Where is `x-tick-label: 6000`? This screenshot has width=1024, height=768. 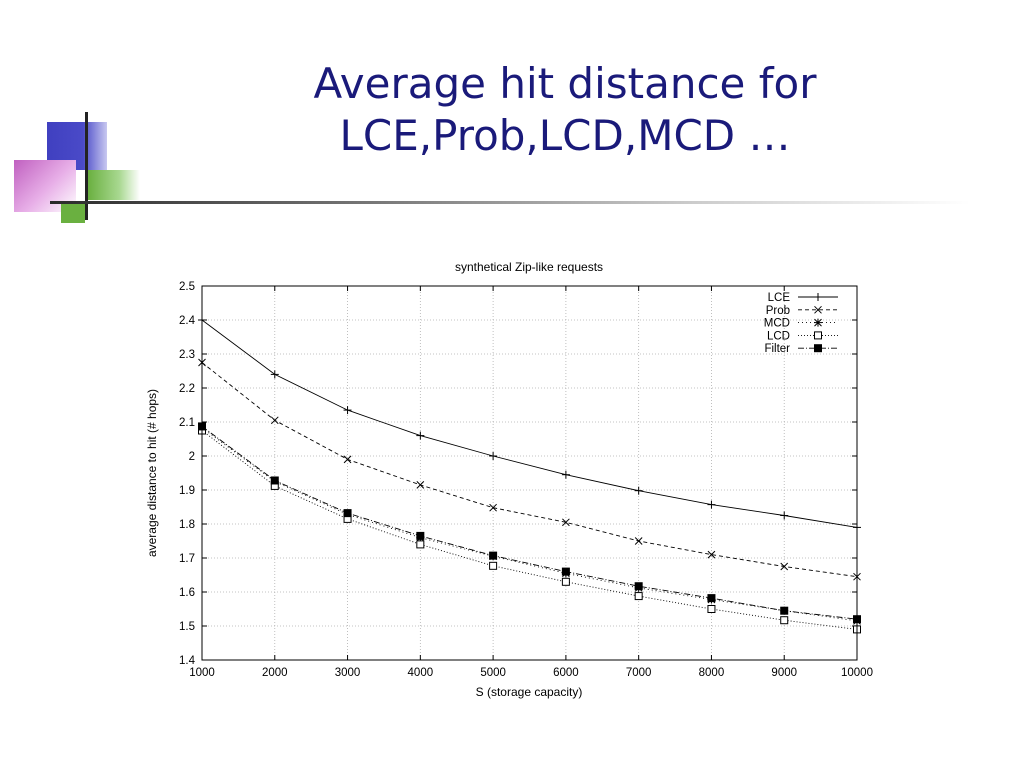
x-tick-label: 6000 is located at coordinates (566, 673).